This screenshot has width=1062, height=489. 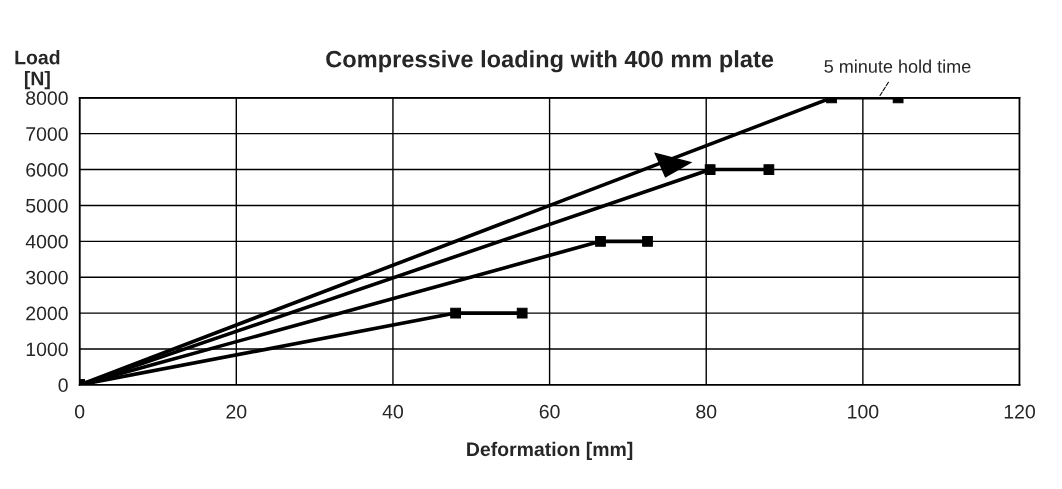 I want to click on y-axis-title: Load [N], so click(x=37, y=70).